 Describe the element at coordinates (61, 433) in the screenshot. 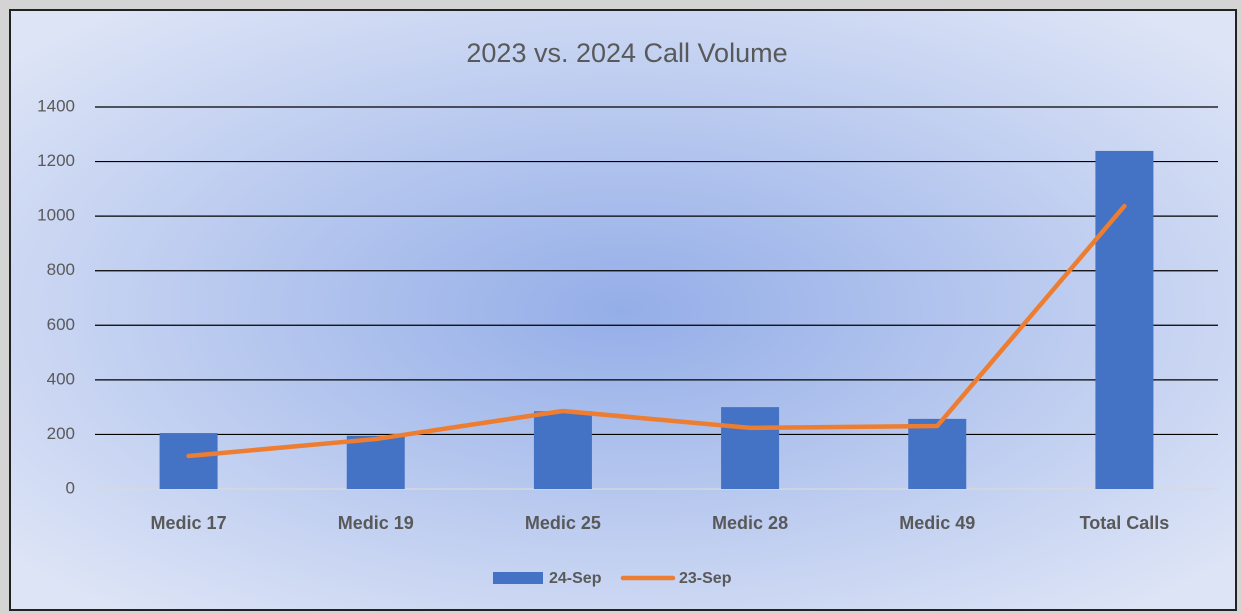

I see `y-tick-label: 200` at that location.